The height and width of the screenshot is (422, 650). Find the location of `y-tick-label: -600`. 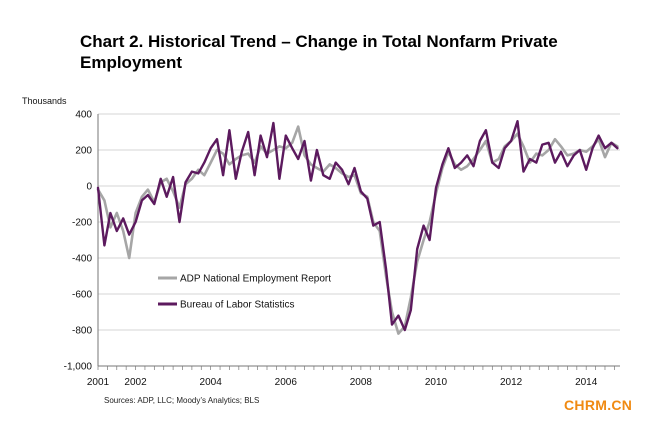

y-tick-label: -600 is located at coordinates (82, 295).